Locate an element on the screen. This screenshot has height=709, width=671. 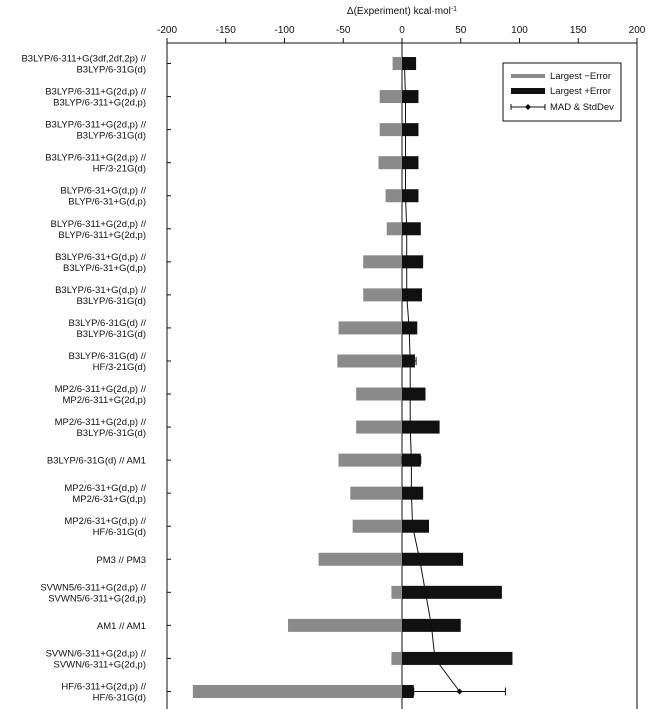
legend-neg-label: Largest −Error is located at coordinates (580, 76).